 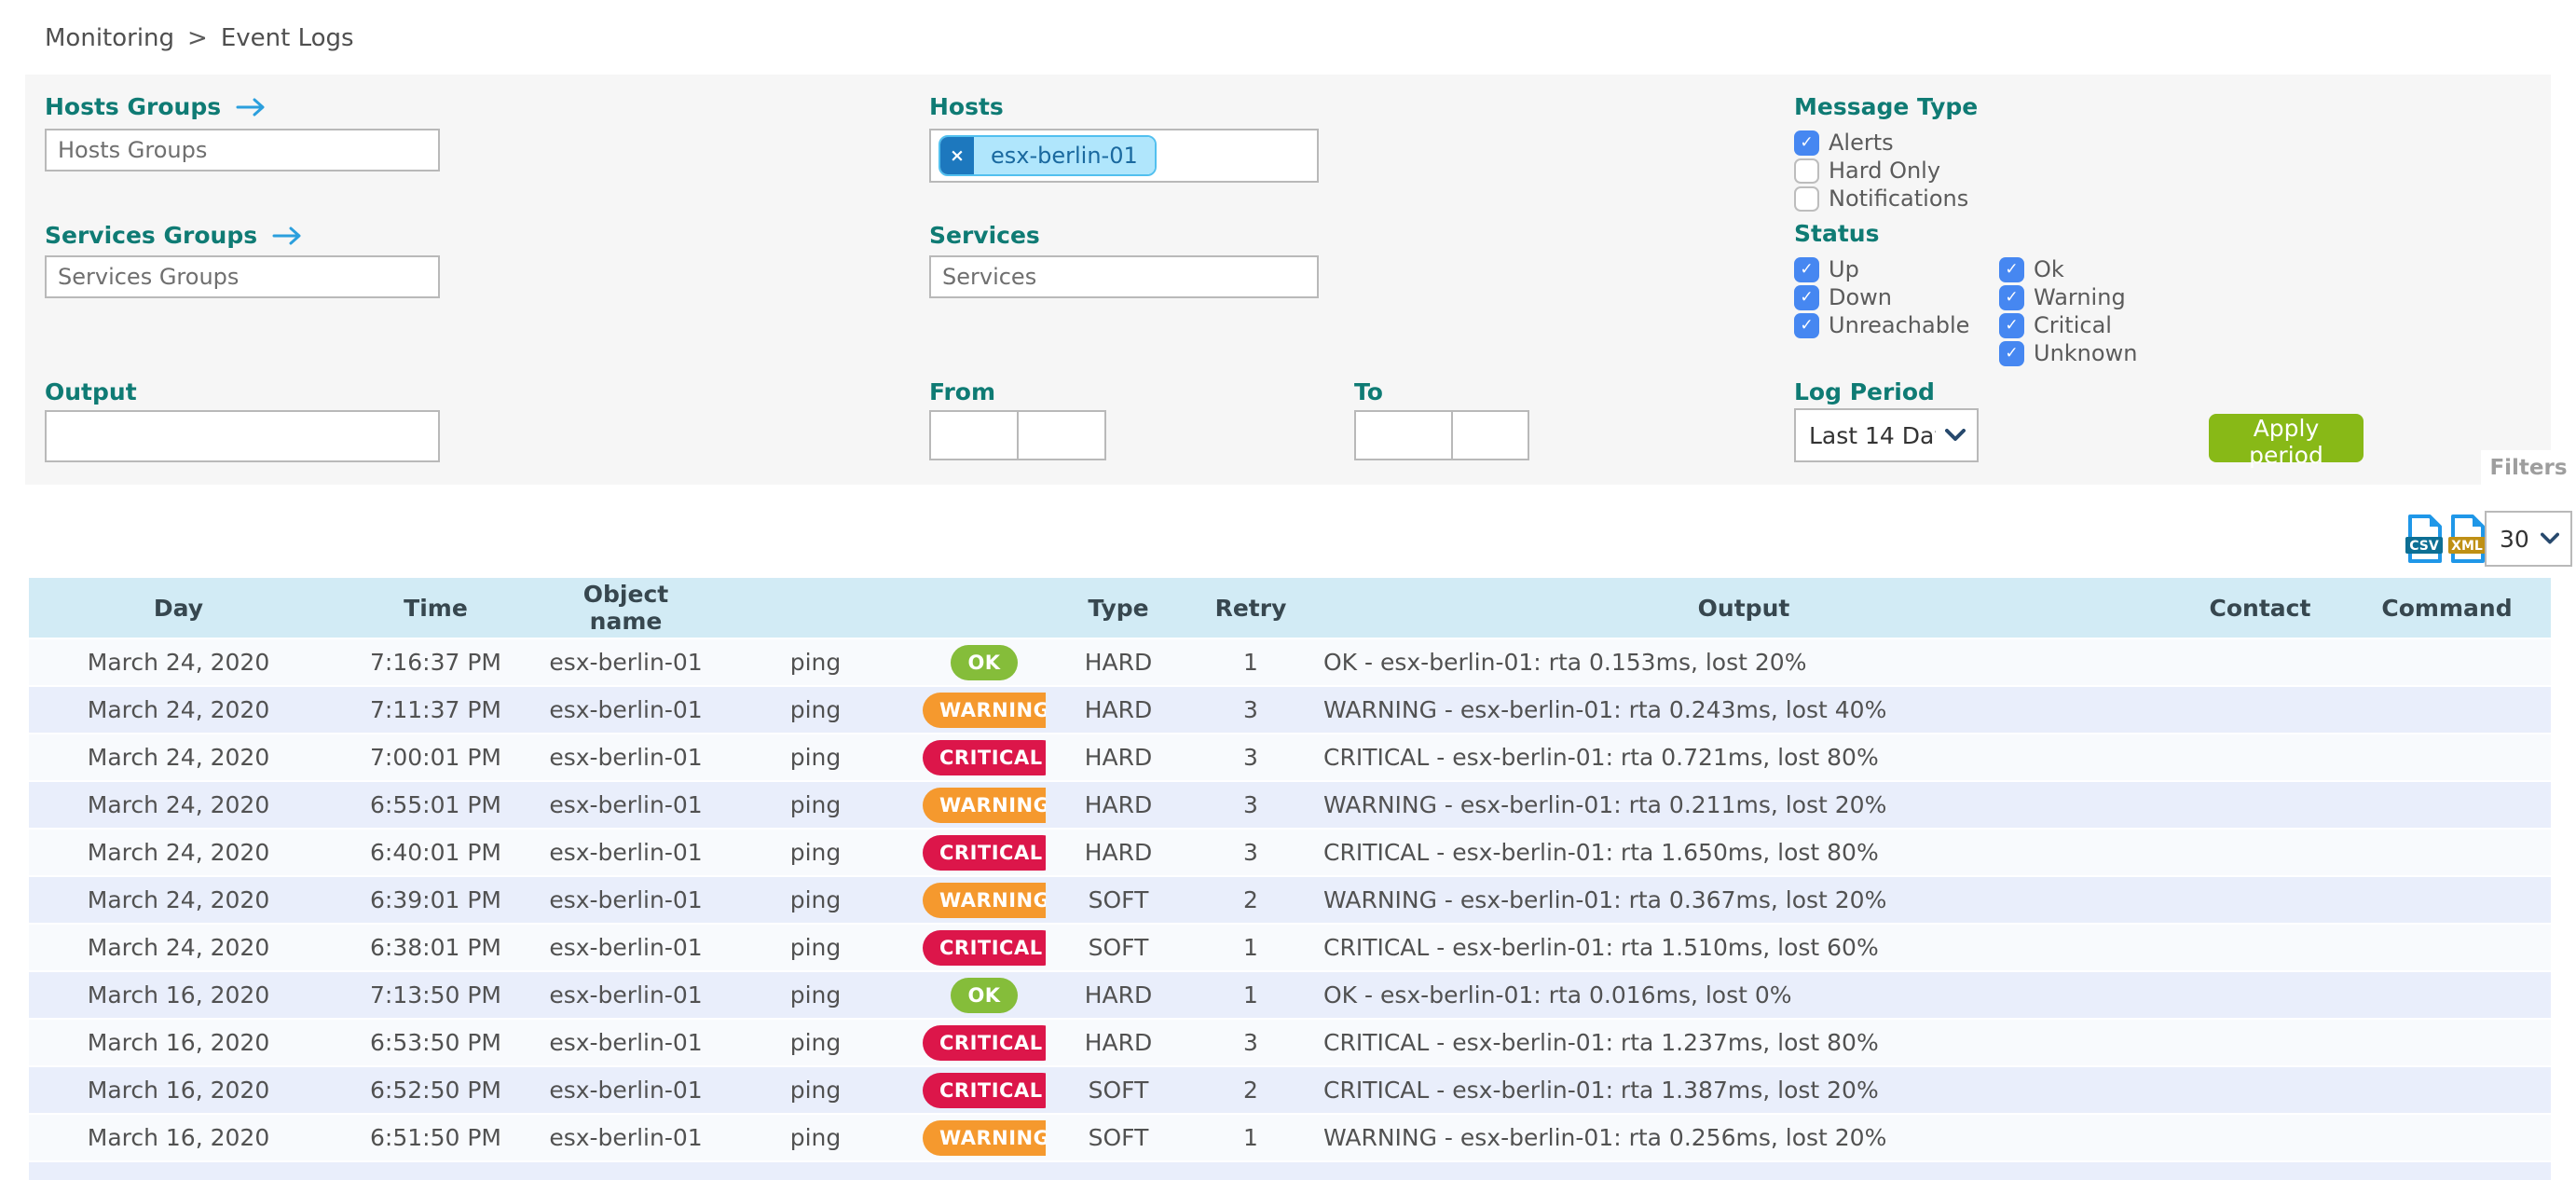 What do you see at coordinates (1403, 435) in the screenshot?
I see `to-date-input` at bounding box center [1403, 435].